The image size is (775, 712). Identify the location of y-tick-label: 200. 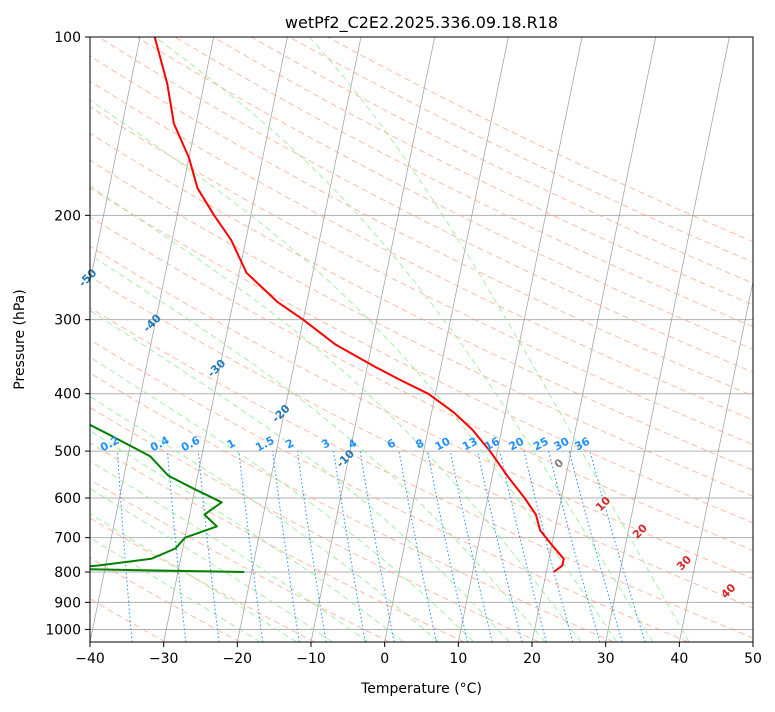
(67, 216).